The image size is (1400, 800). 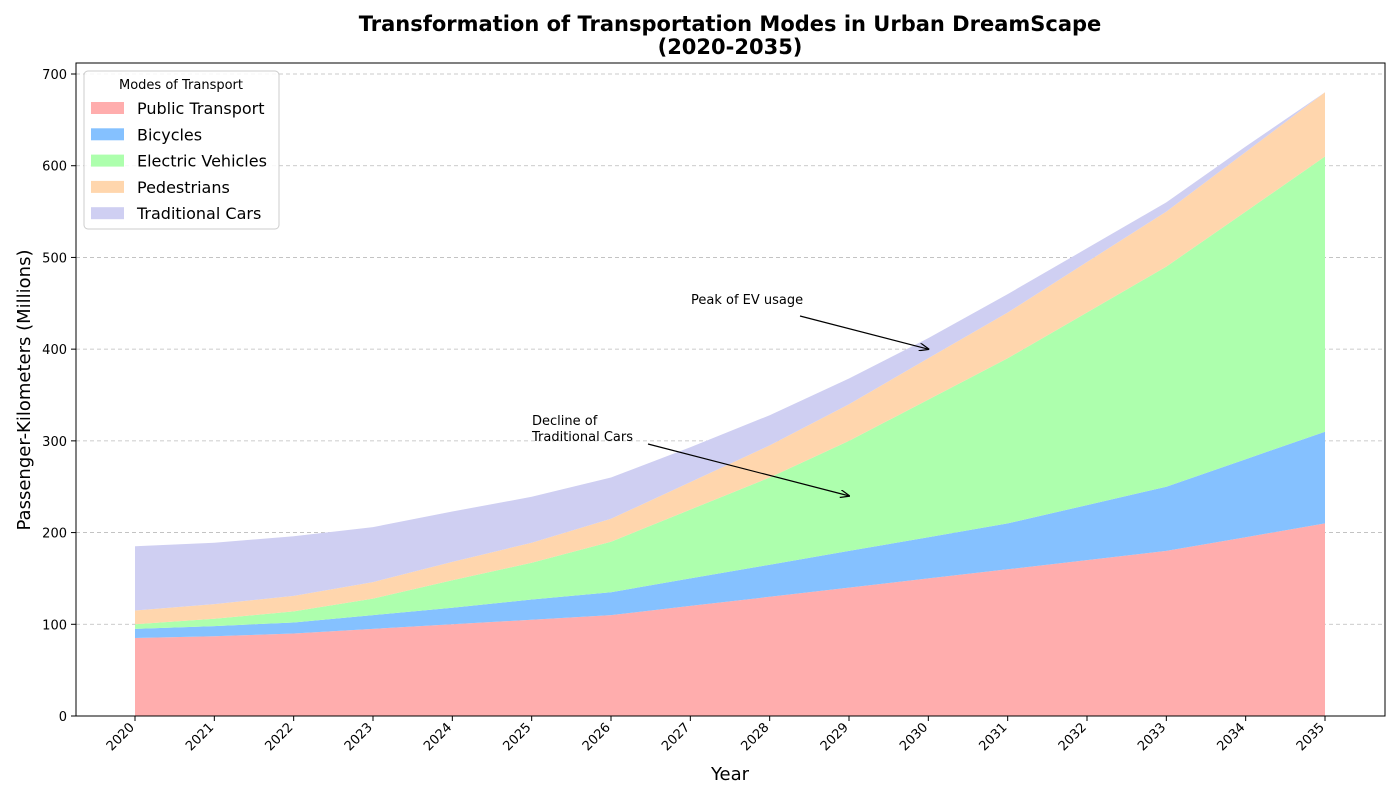 I want to click on x-tick-label: 2021, so click(x=200, y=737).